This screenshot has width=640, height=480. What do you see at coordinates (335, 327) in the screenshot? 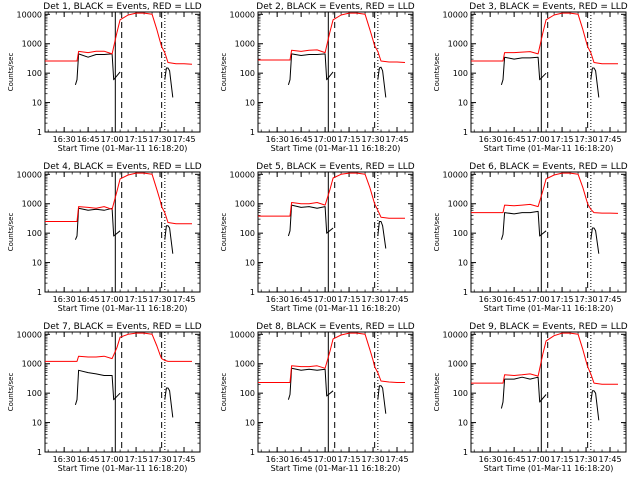
I see `panel-title: Det 8, BLACK = Events, RED = LLD` at bounding box center [335, 327].